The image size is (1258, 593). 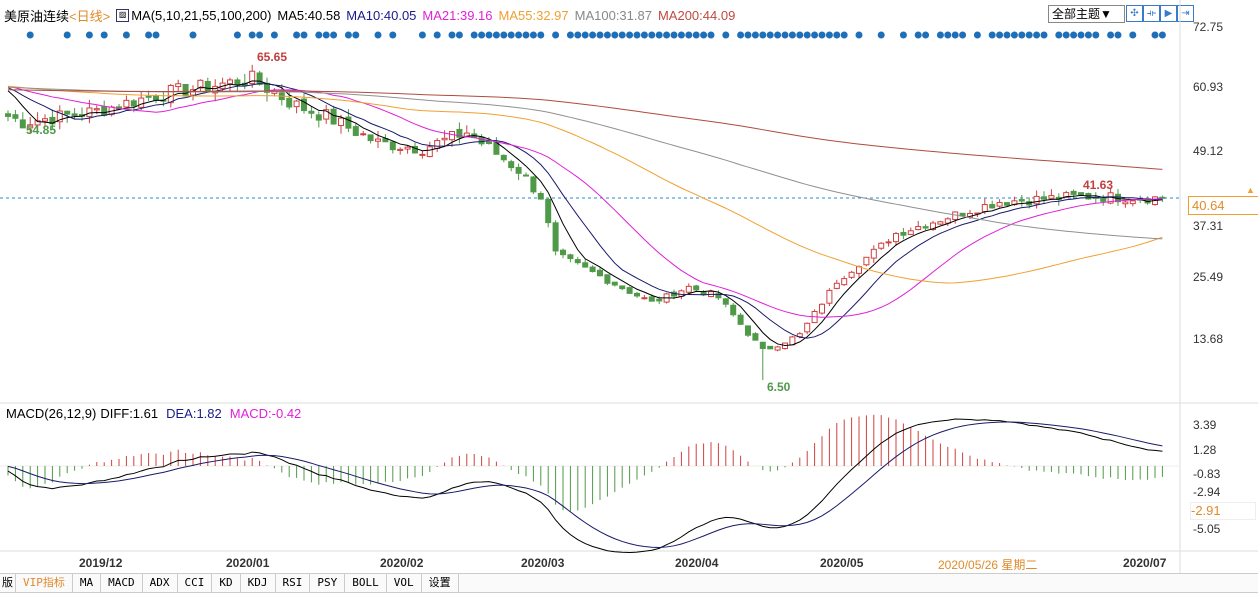 I want to click on crosshair-icon: ✣, so click(x=1134, y=13).